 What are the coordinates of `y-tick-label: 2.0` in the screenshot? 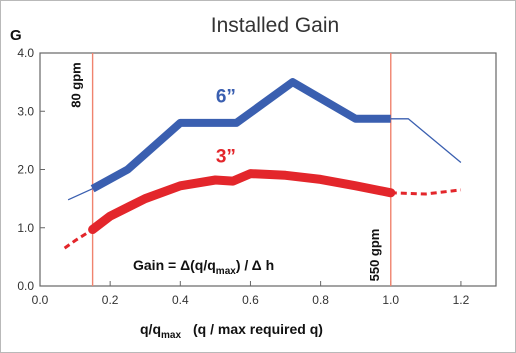 It's located at (25, 170).